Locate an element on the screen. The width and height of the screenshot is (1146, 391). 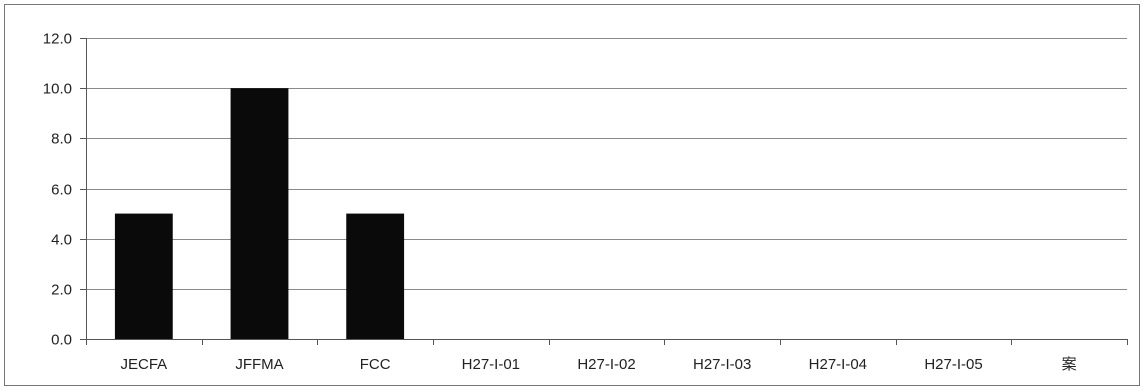
x-category-label: FCC is located at coordinates (375, 364).